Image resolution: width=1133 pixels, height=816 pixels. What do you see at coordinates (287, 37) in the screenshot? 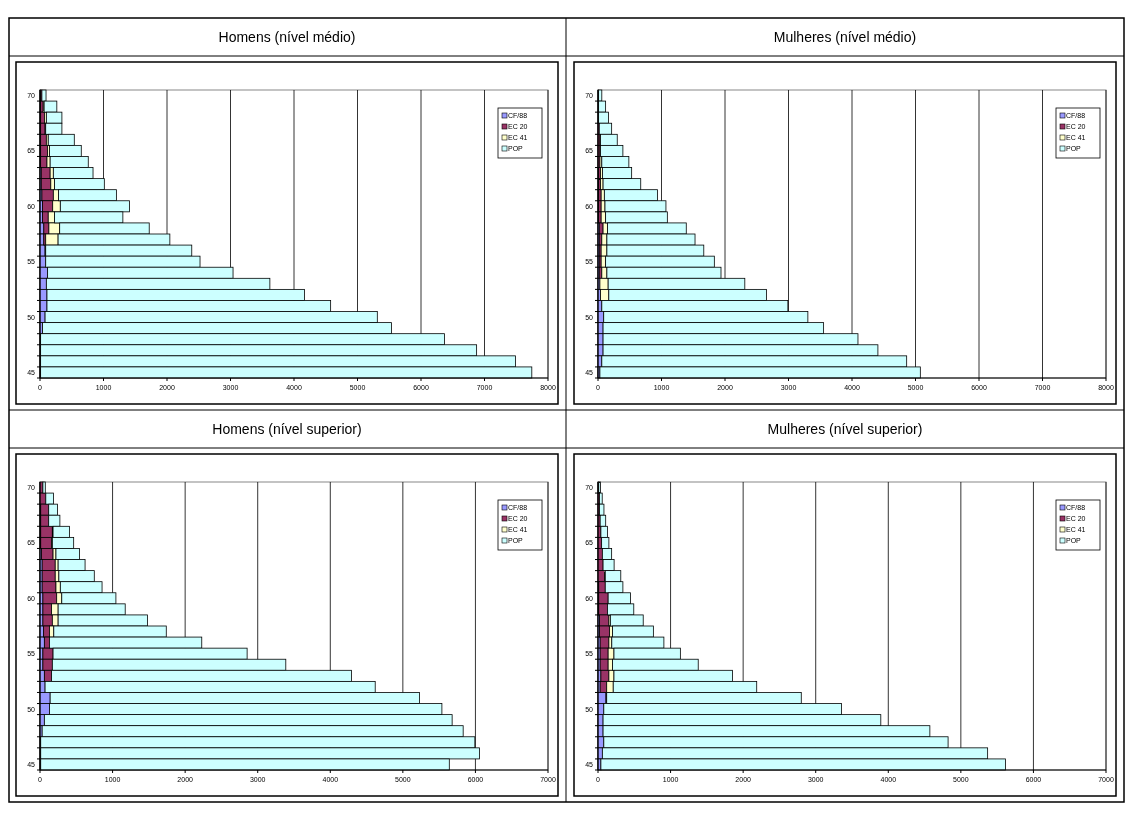
I see `chart-title: Homens (nível médio)` at bounding box center [287, 37].